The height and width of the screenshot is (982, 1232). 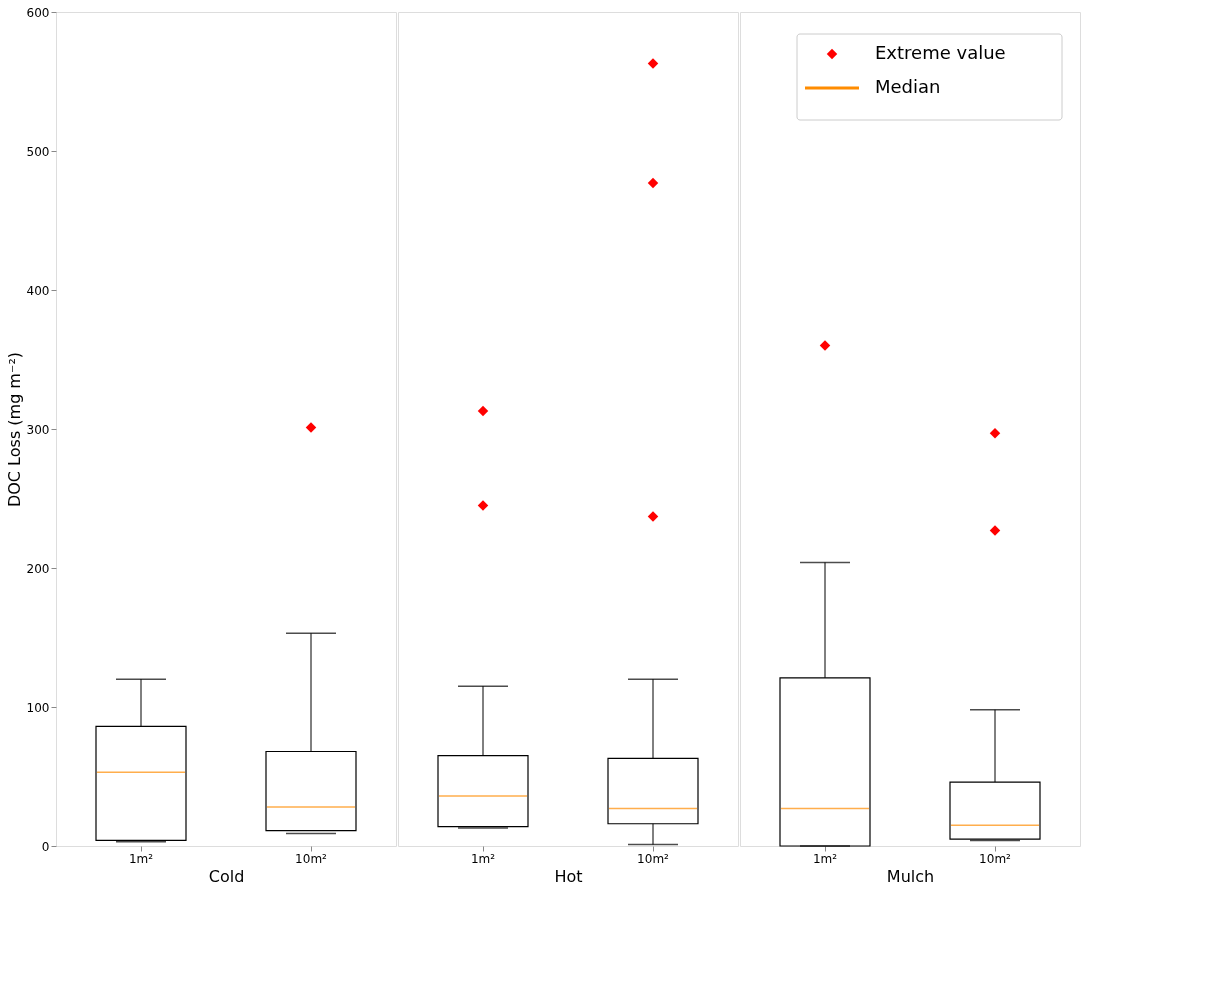 I want to click on y-tick-label: 400, so click(x=38, y=290).